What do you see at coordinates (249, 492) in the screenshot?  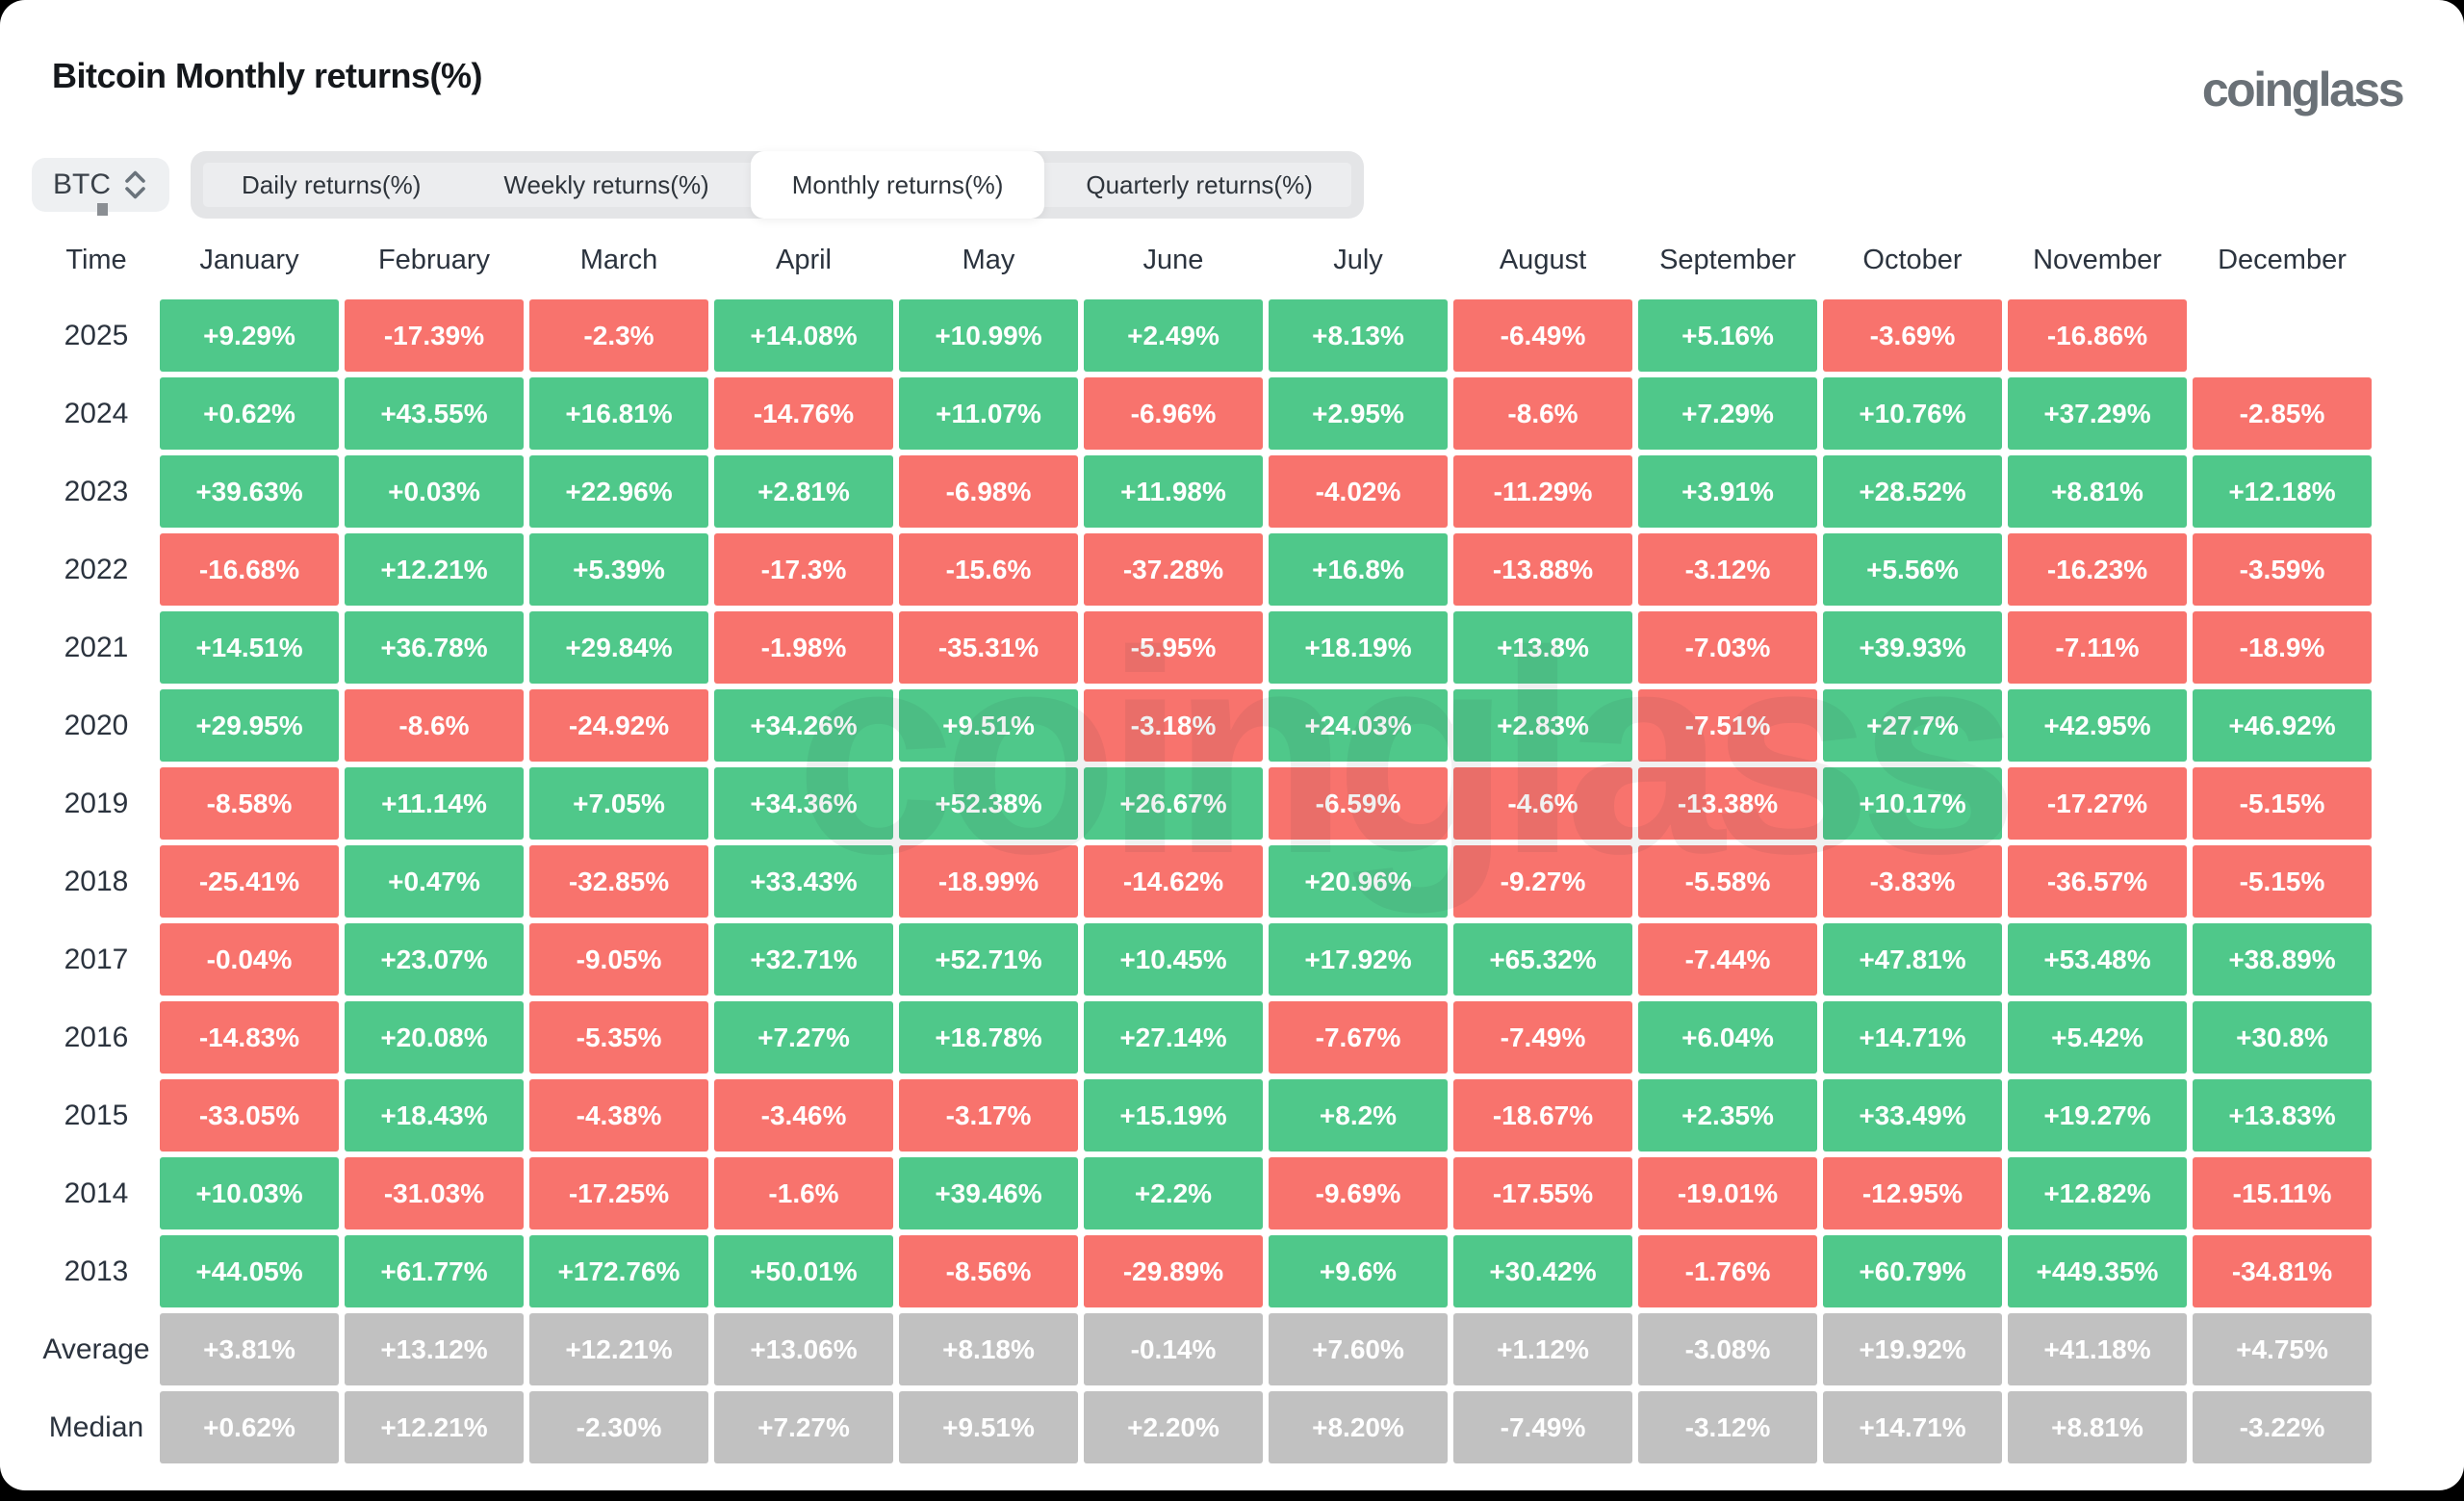 I see `return-cell: +39.63%` at bounding box center [249, 492].